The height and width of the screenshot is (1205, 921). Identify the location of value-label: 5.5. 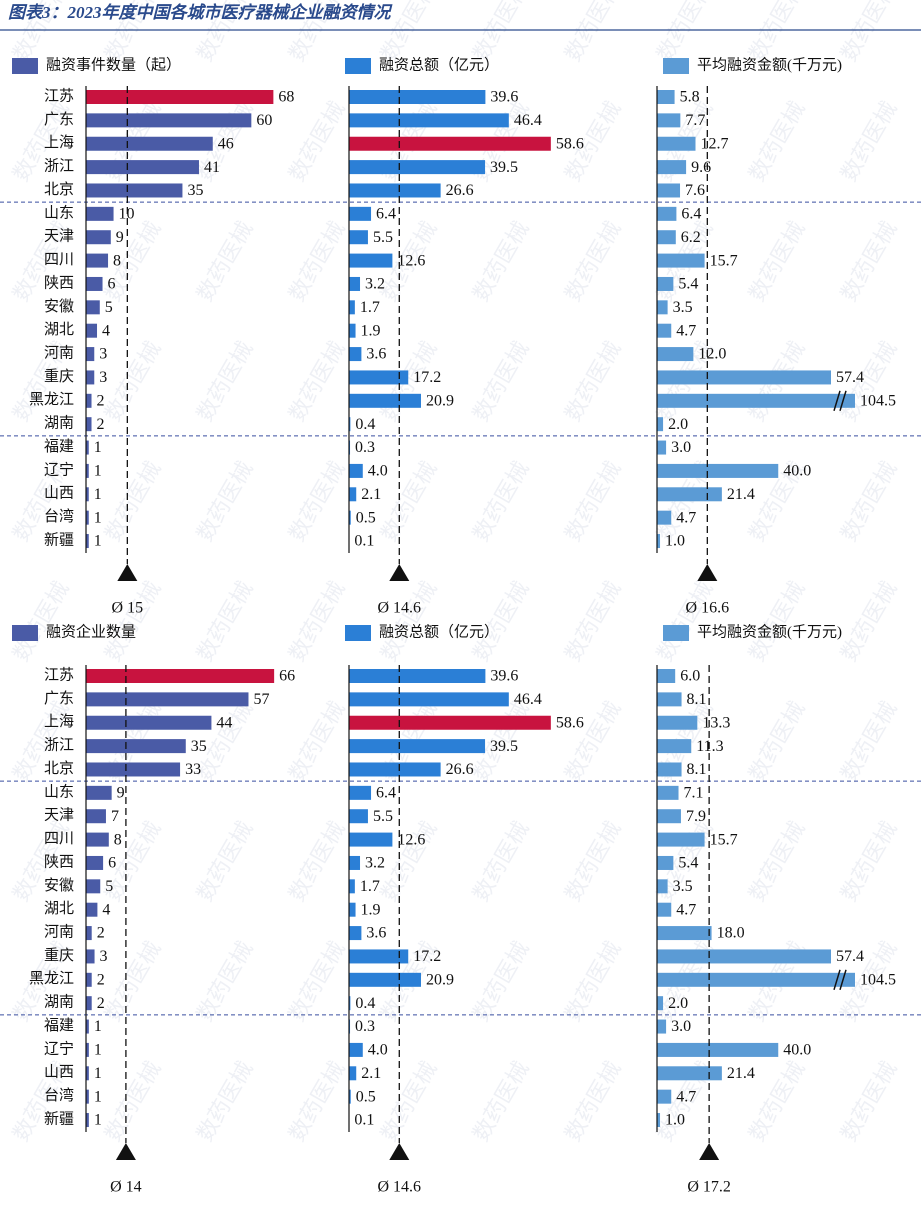
(383, 816).